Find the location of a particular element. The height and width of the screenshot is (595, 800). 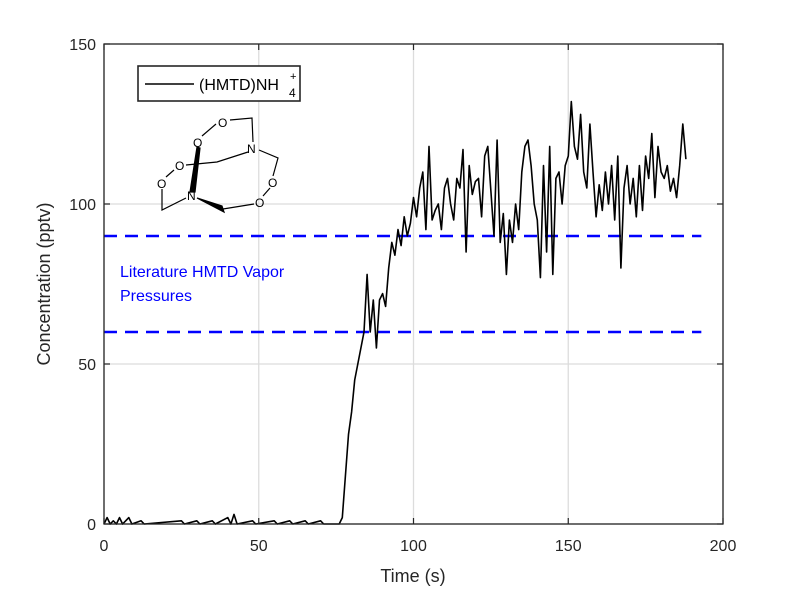

x-tick-label: 50 is located at coordinates (259, 546).